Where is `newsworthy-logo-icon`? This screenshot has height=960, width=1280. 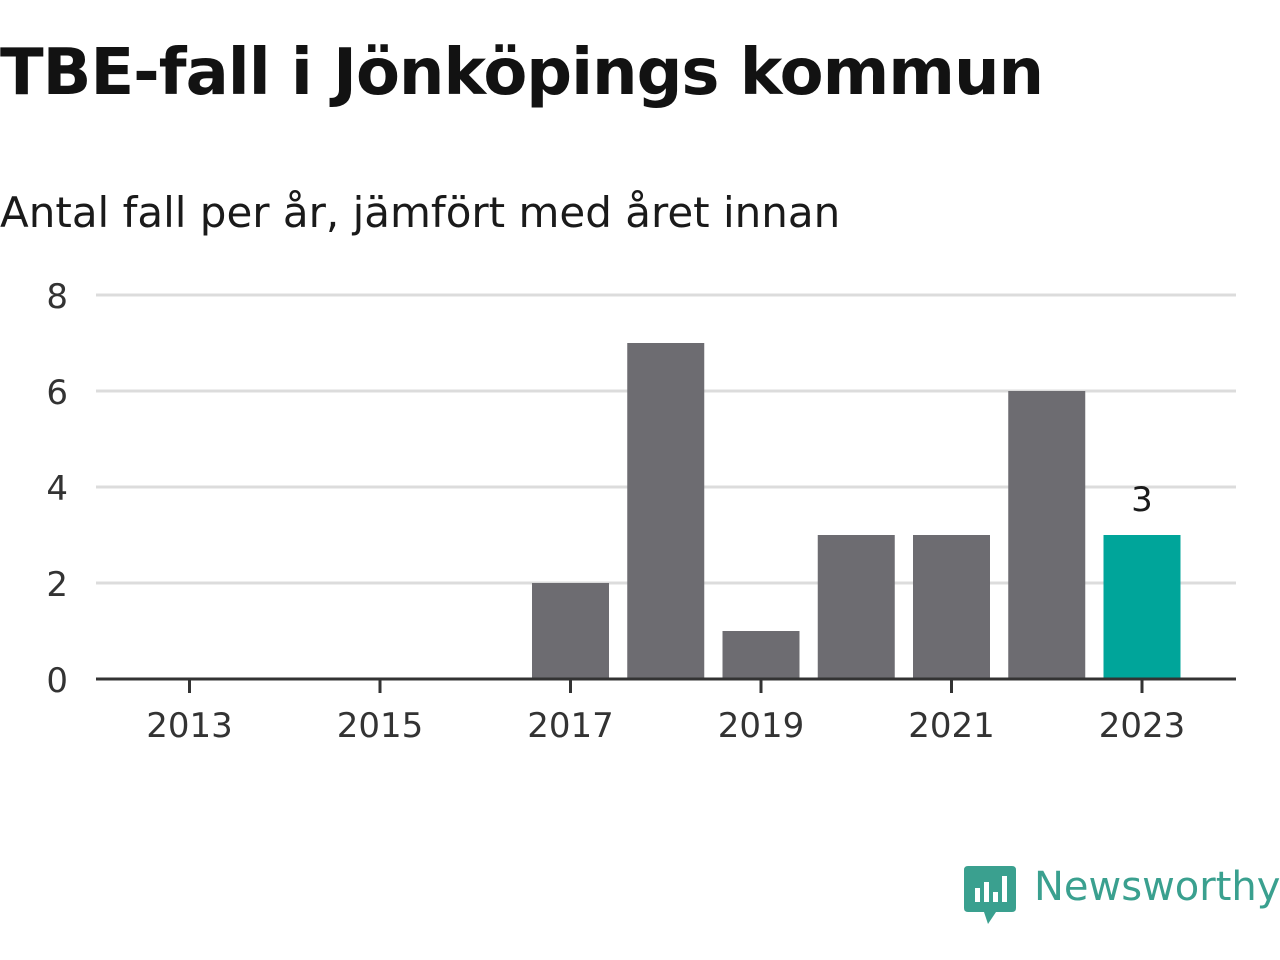
newsworthy-logo-icon is located at coordinates (990, 895).